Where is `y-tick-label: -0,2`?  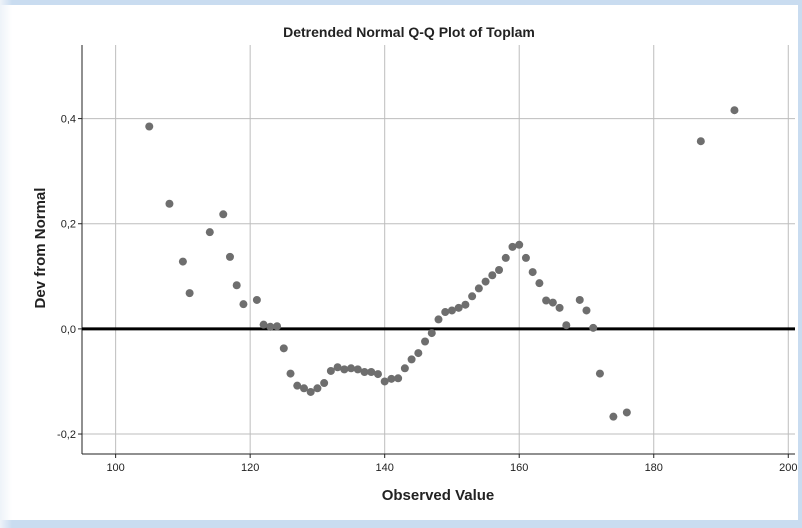
y-tick-label: -0,2 is located at coordinates (66, 435).